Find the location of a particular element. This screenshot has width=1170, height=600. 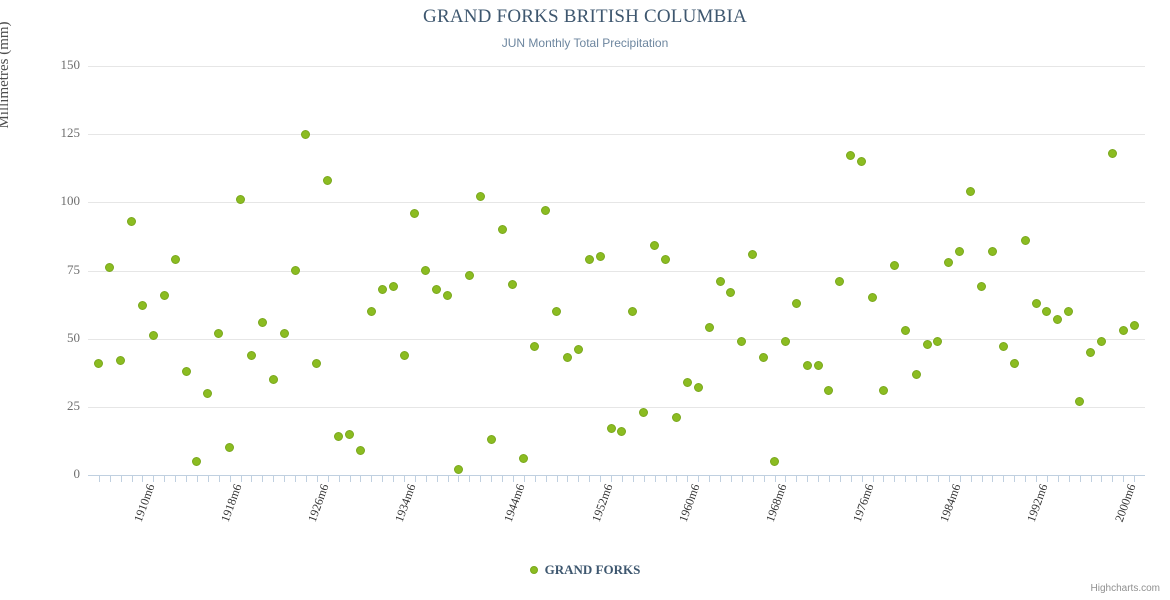

legend-item-grand-forks: GRAND FORKS is located at coordinates (592, 569).